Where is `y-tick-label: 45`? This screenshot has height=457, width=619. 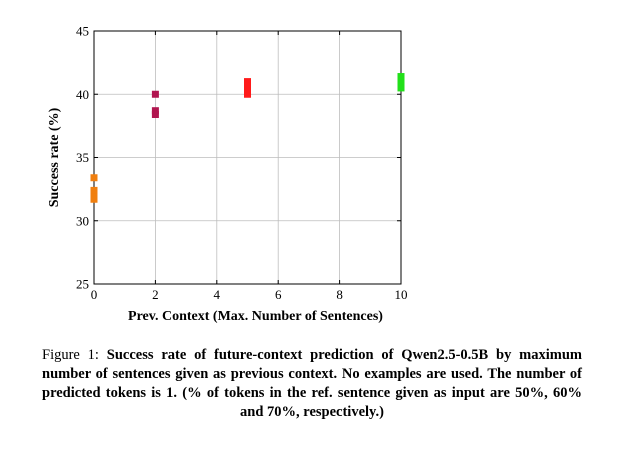 y-tick-label: 45 is located at coordinates (82, 31).